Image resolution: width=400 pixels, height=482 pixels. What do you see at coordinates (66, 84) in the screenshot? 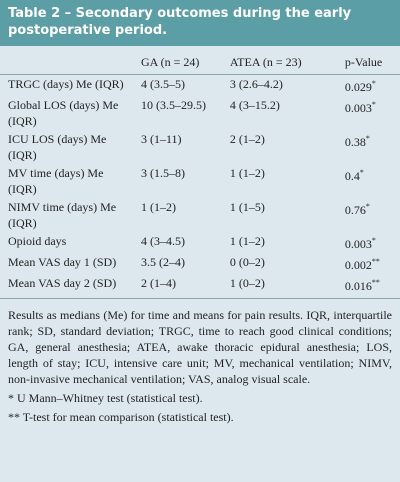
I see `row-label: TRGC (days) Me (IQR)` at bounding box center [66, 84].